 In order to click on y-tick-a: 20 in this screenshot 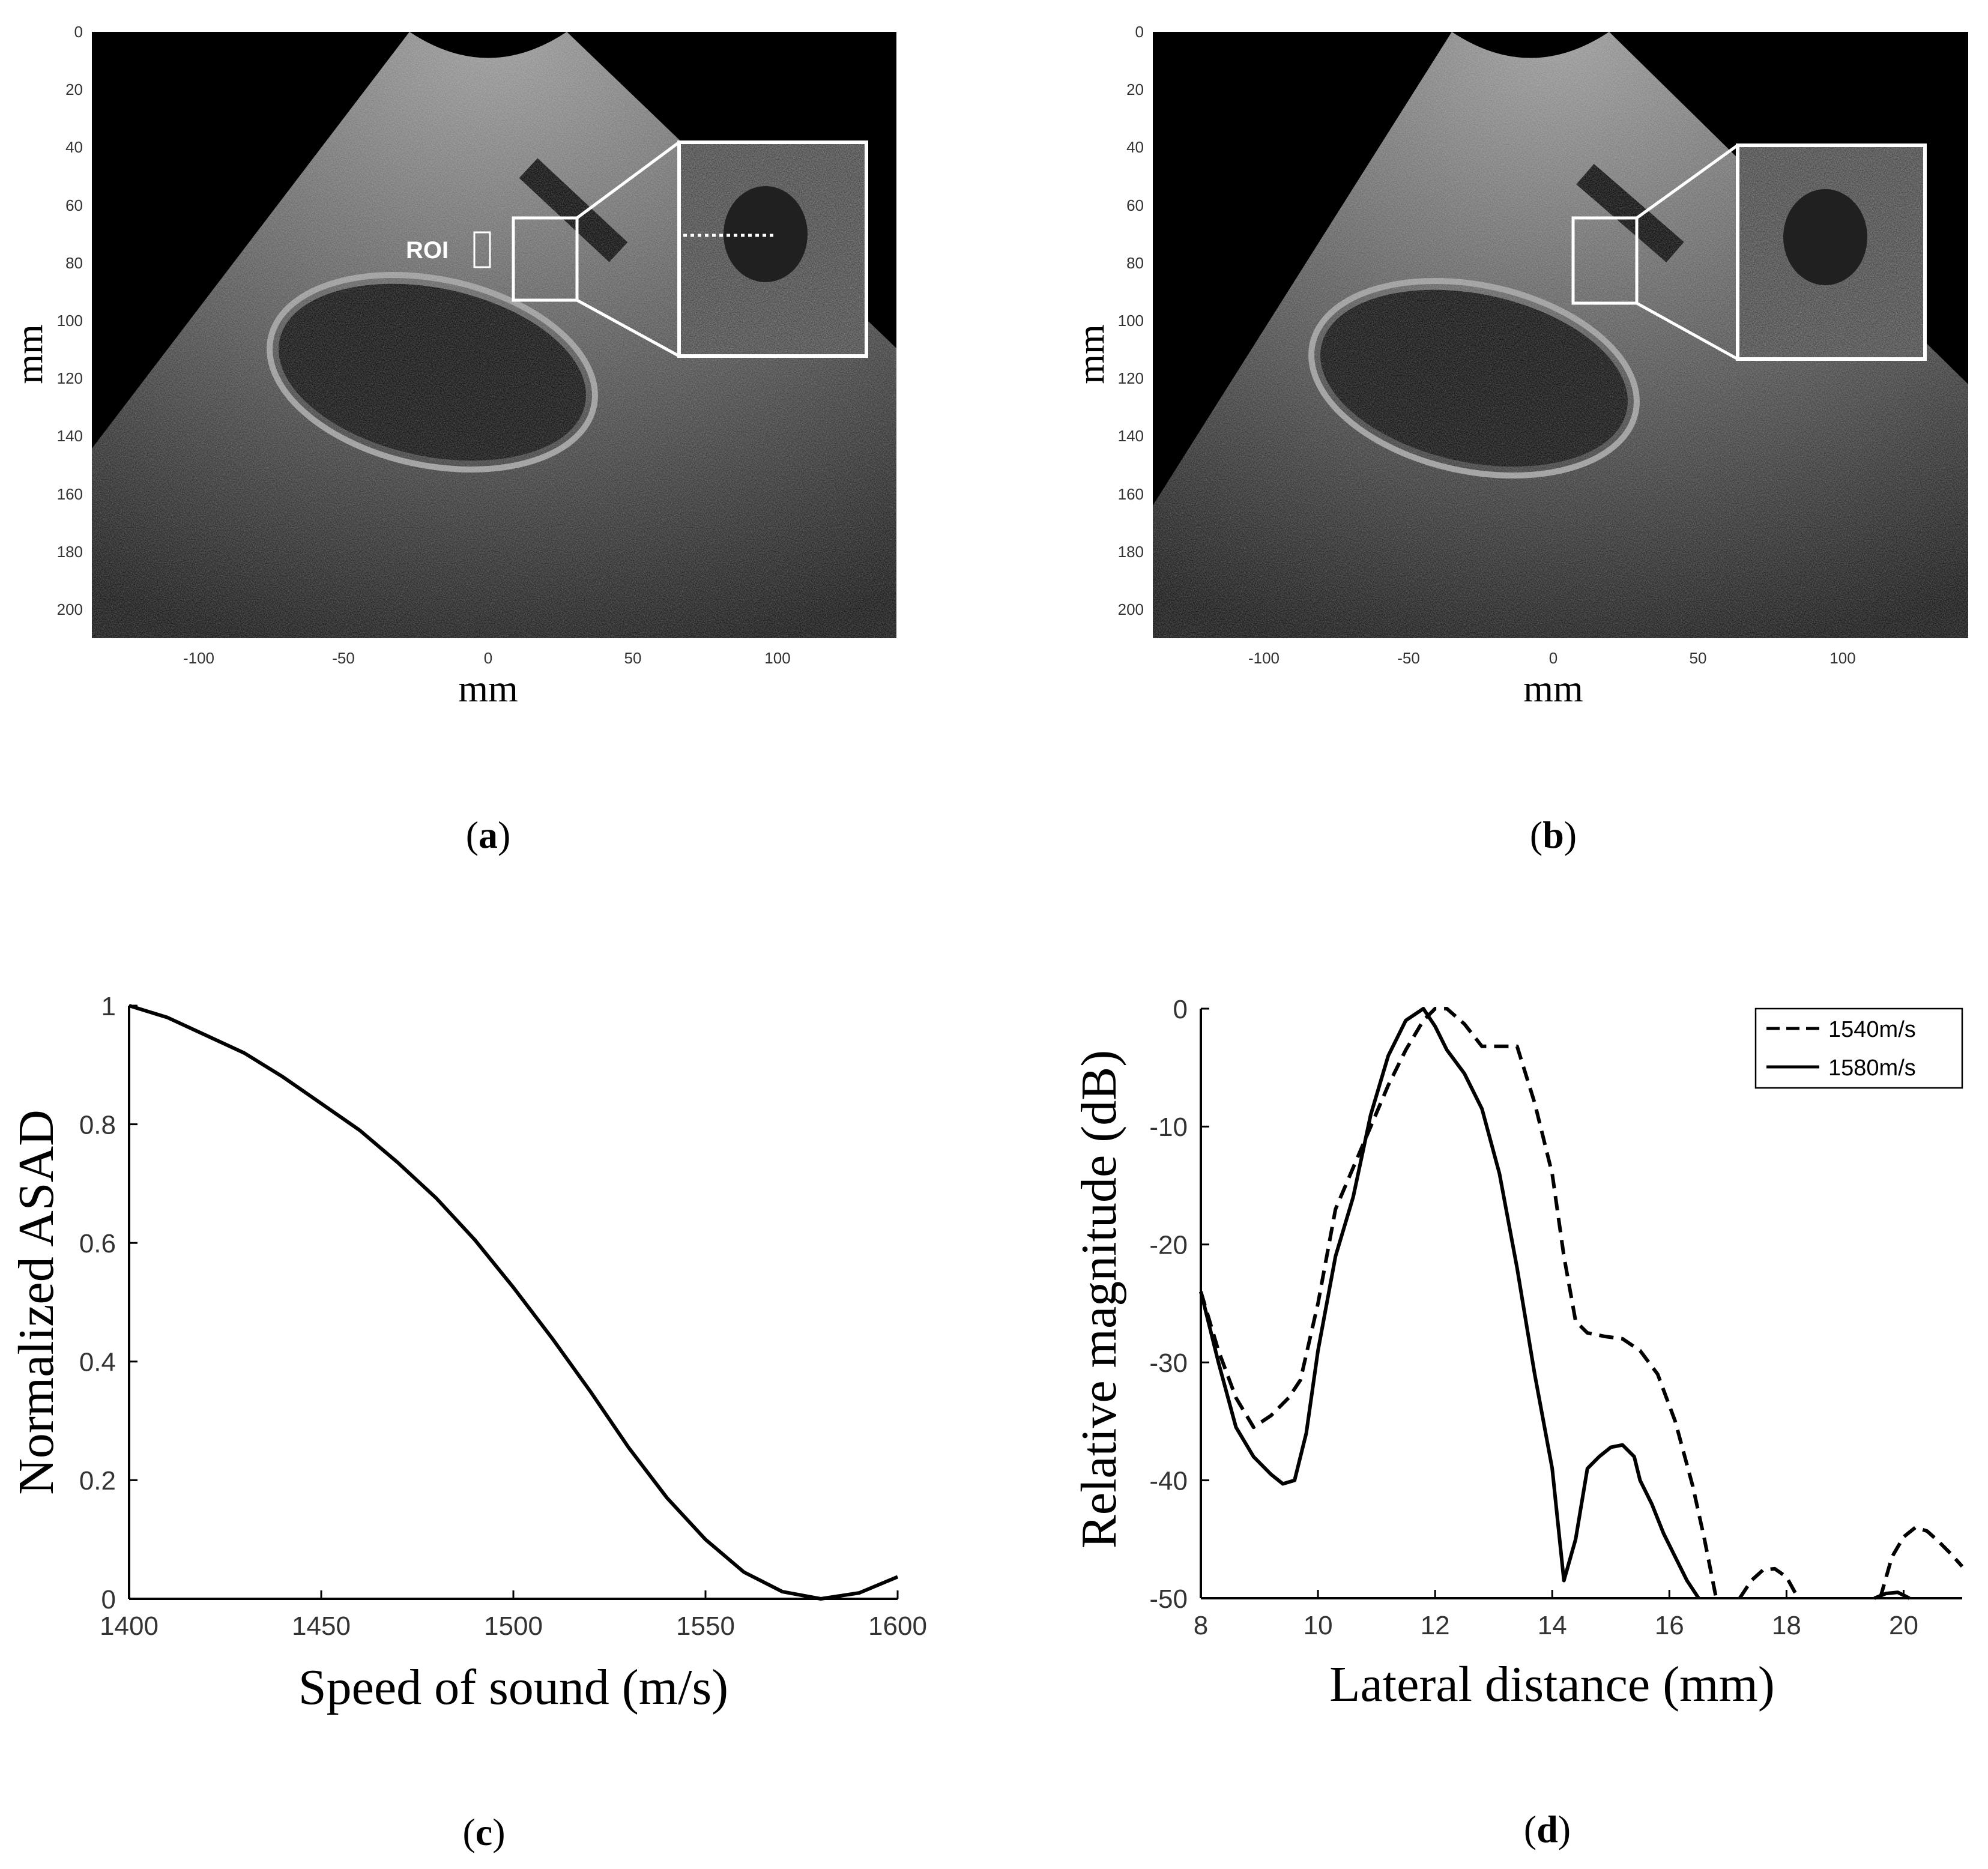, I will do `click(74, 89)`.